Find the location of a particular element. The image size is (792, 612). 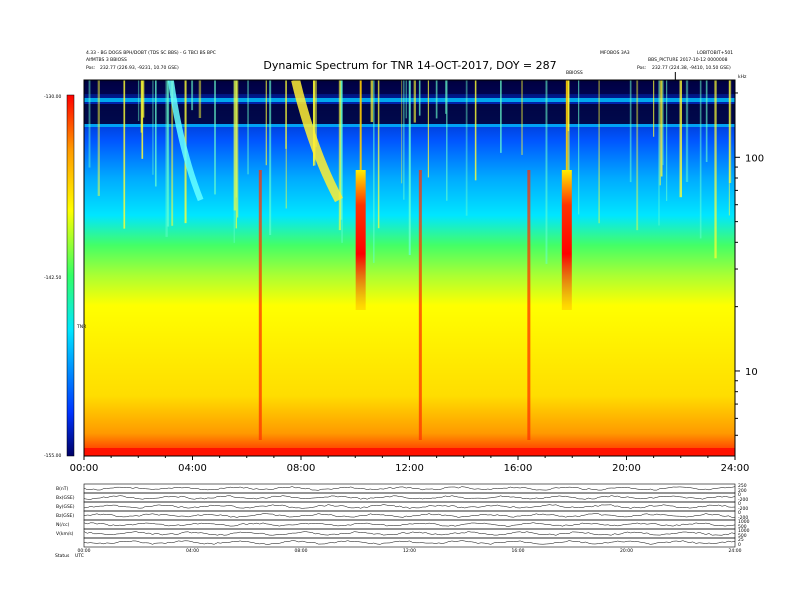

header-left-pos-label: Pos: is located at coordinates (90, 68).